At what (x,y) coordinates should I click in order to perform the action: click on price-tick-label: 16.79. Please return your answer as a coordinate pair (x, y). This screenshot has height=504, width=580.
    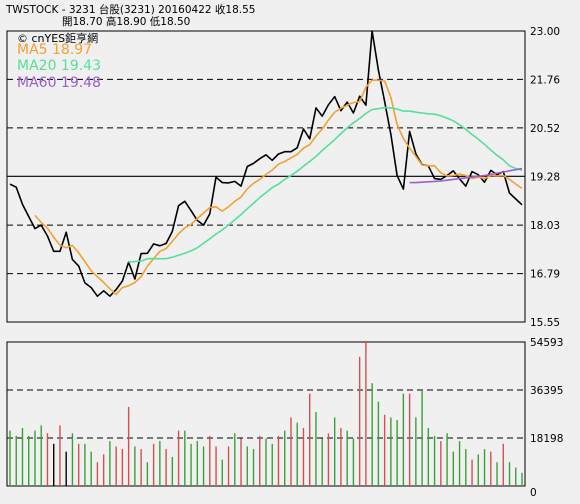
    Looking at the image, I should click on (545, 275).